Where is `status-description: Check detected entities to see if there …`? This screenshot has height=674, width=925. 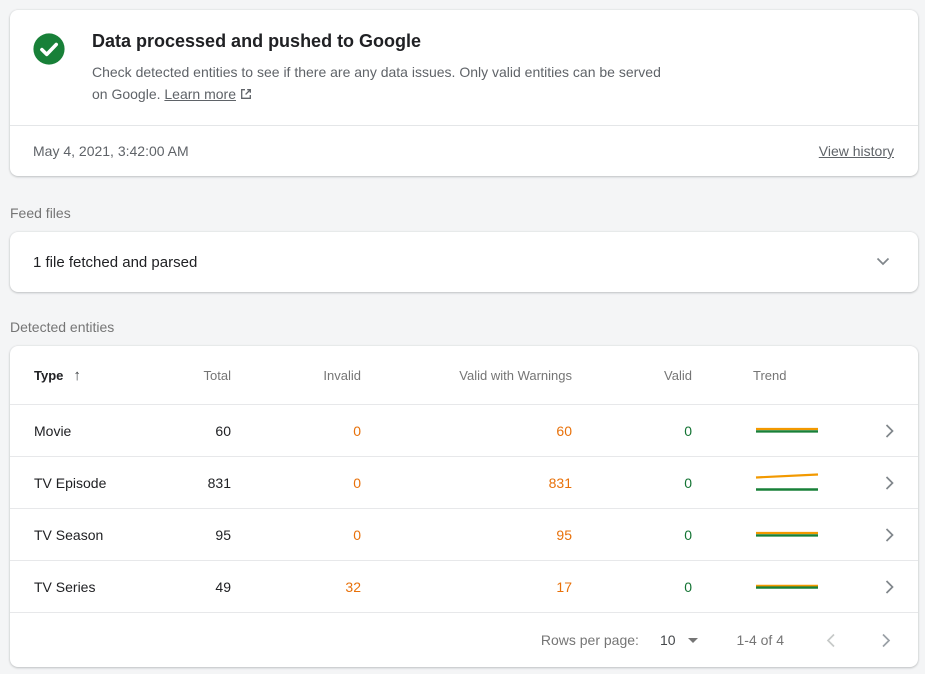
status-description: Check detected entities to see if there … is located at coordinates (382, 83).